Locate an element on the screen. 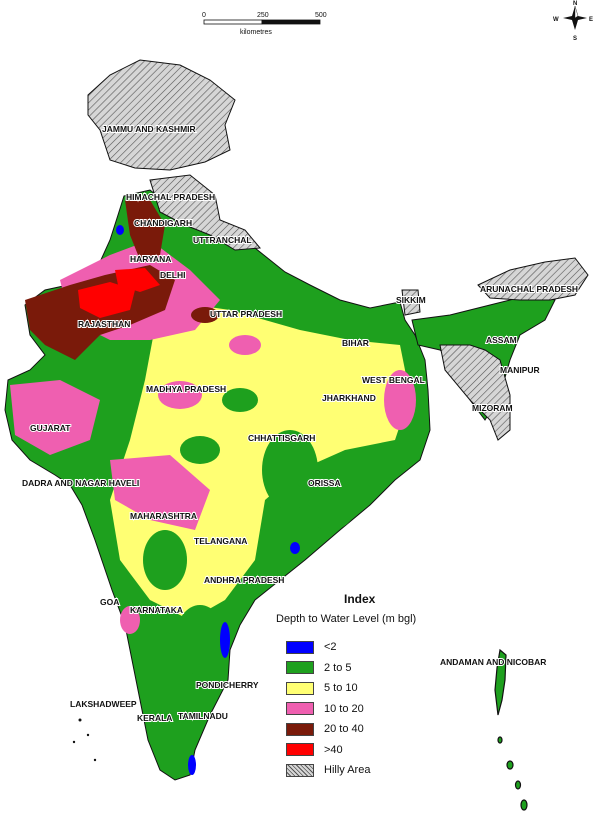  label-west-bengal: WEST BENGAL is located at coordinates (393, 380).